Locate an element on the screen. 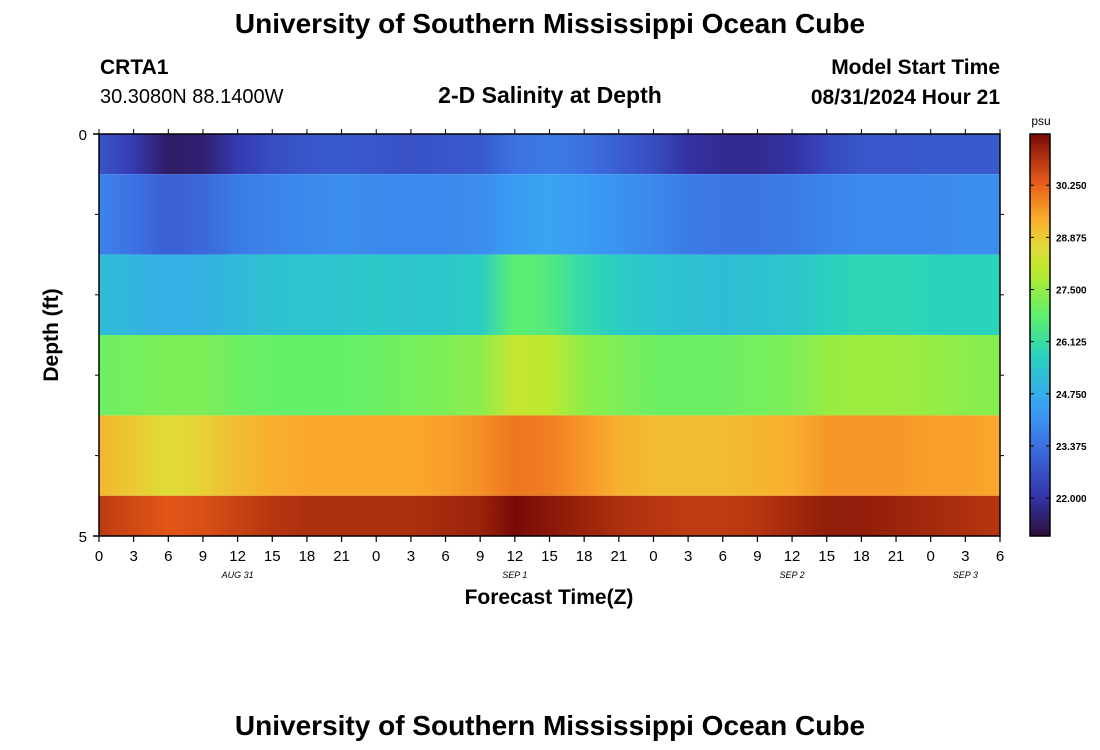 The height and width of the screenshot is (750, 1100). y-axis-title: Depth (ft) is located at coordinates (51, 334).